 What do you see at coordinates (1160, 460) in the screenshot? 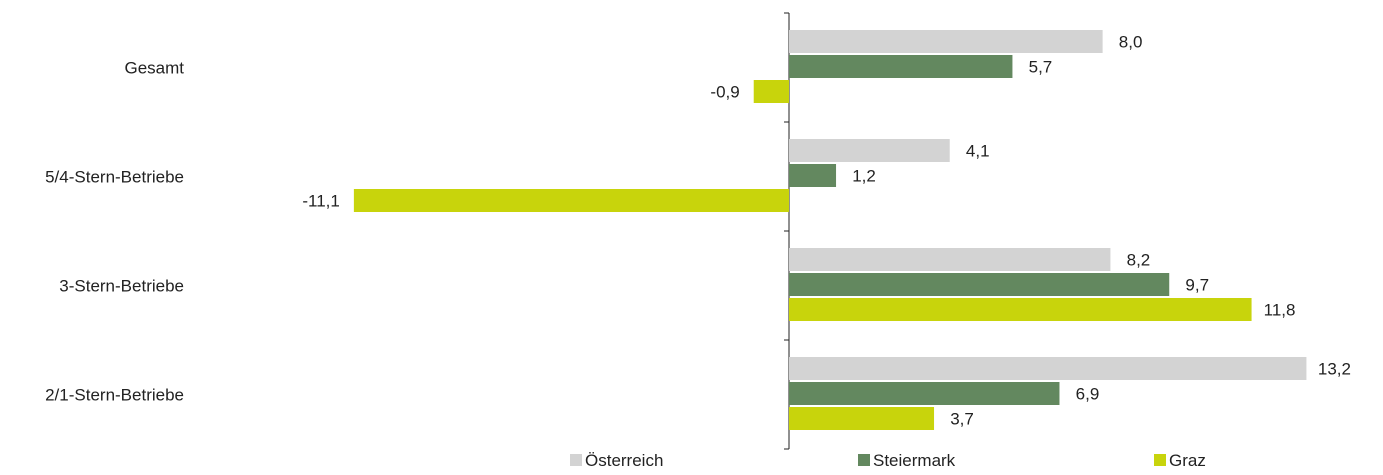
I see `legend-swatch-graz` at bounding box center [1160, 460].